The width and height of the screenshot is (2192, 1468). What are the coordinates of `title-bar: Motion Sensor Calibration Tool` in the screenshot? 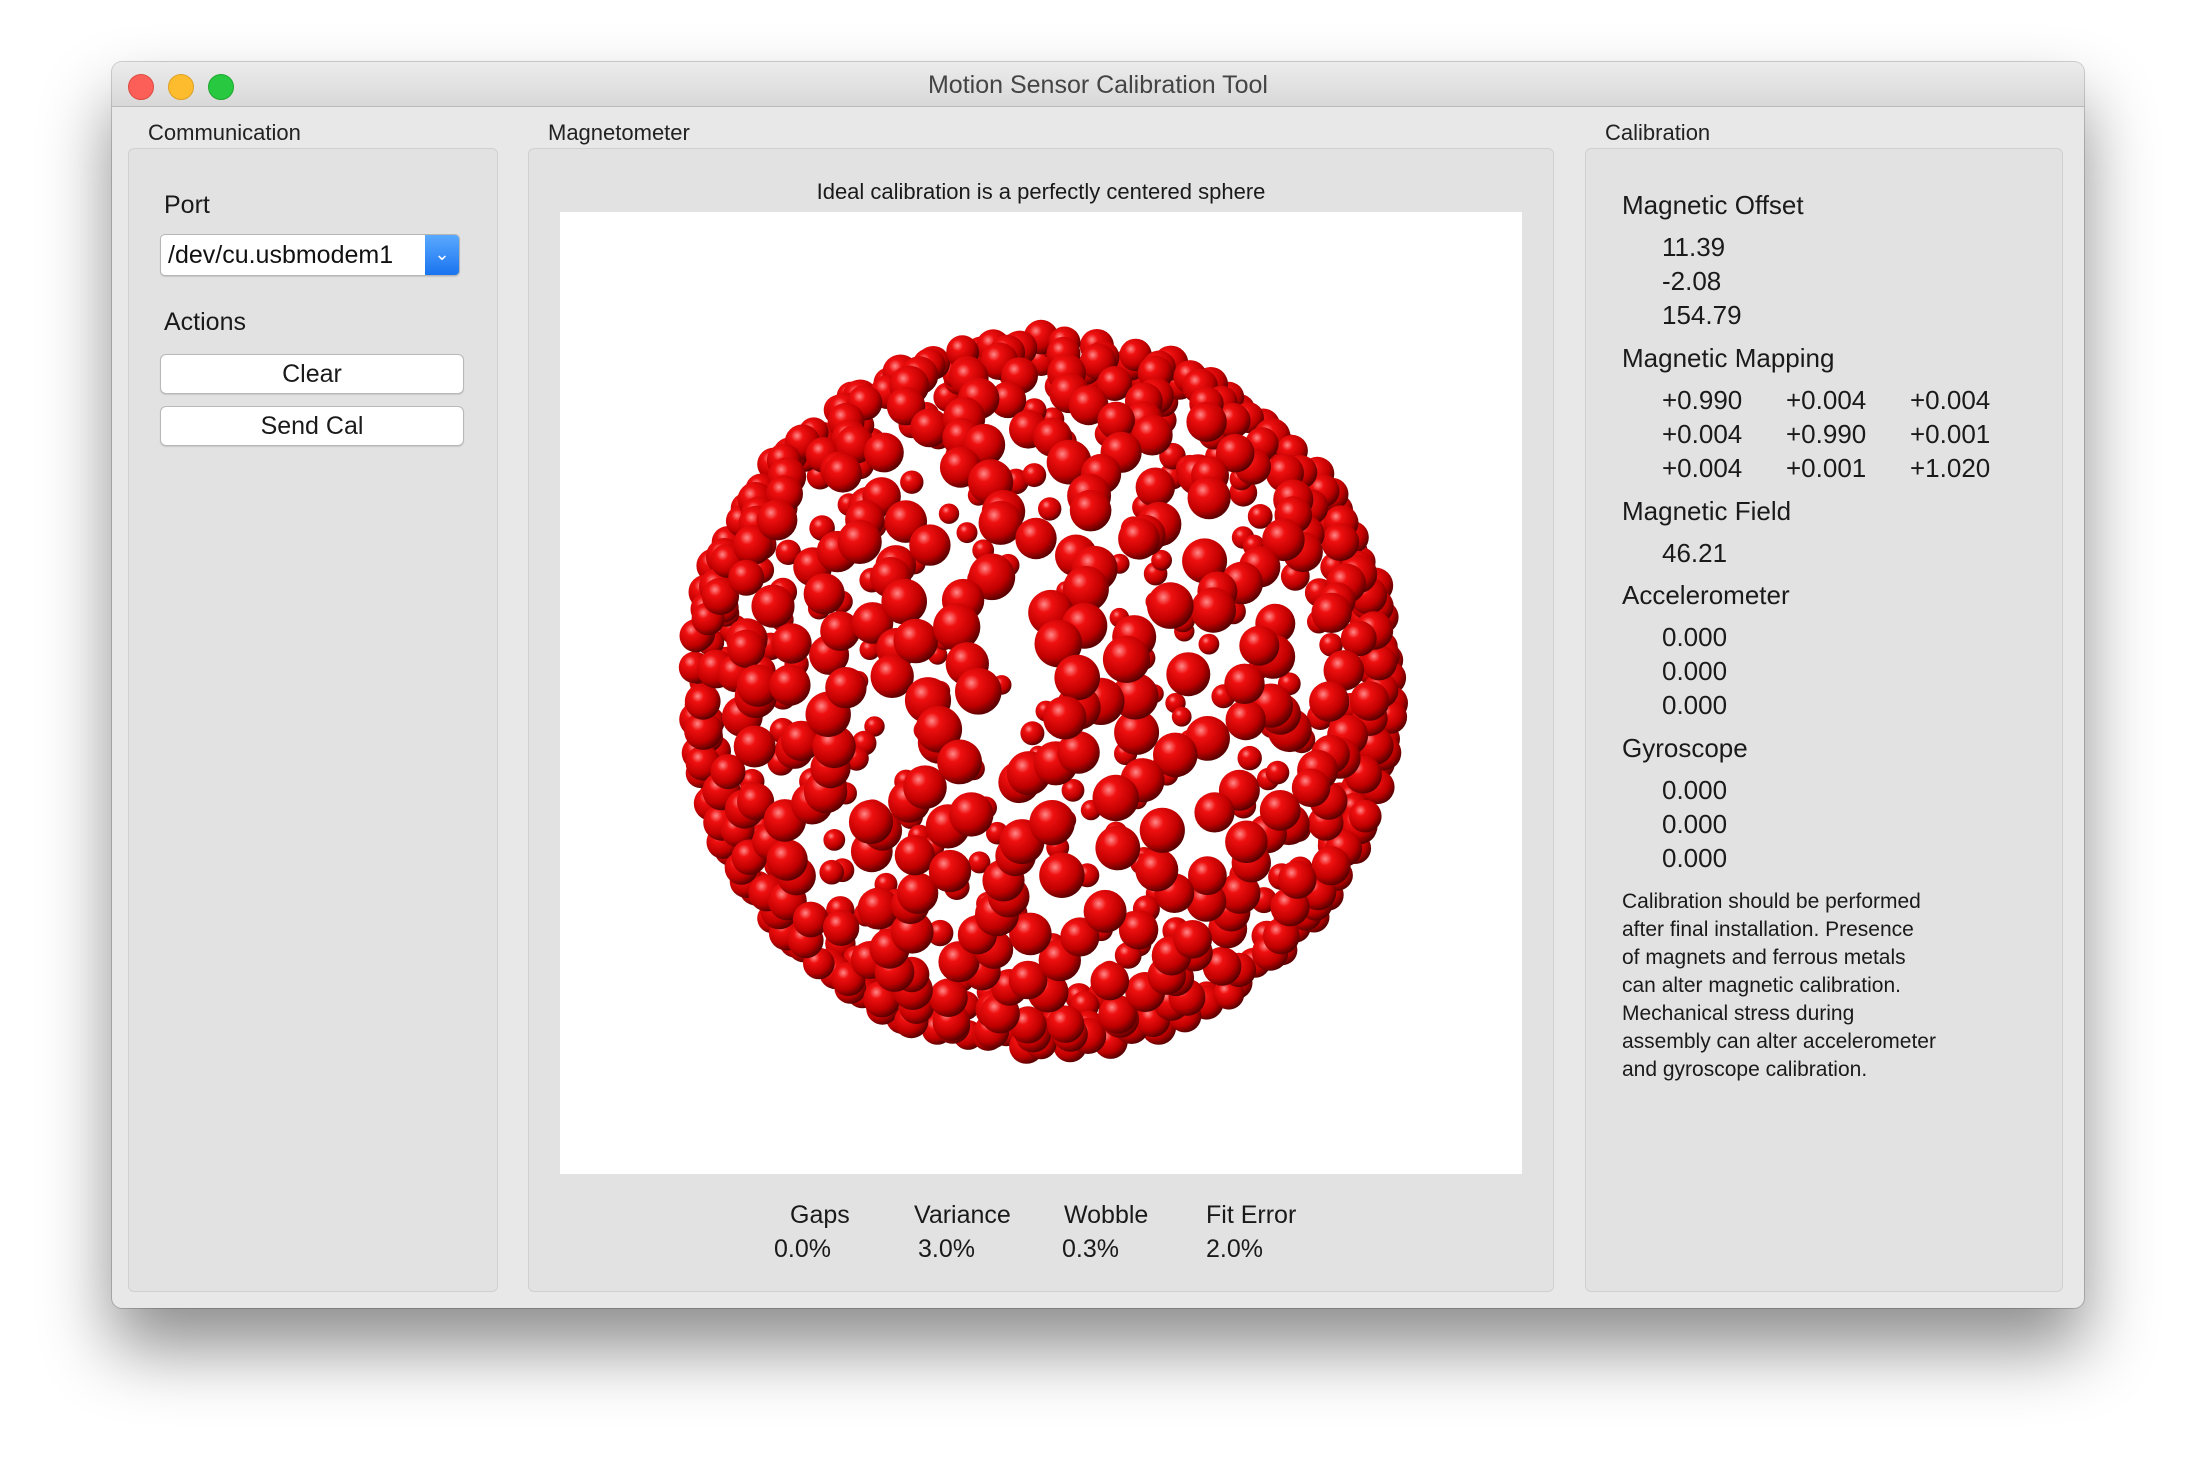 It's located at (1098, 84).